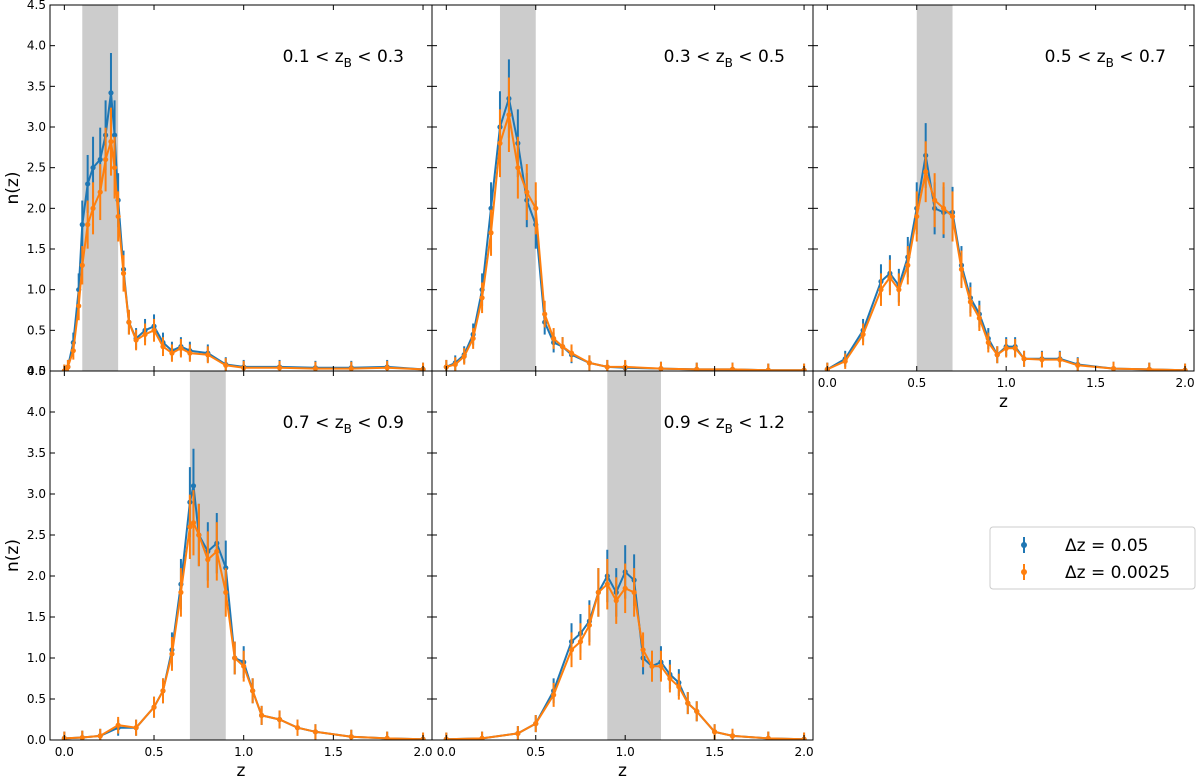 This screenshot has height=781, width=1200. I want to click on x-axis-label: z, so click(622, 771).